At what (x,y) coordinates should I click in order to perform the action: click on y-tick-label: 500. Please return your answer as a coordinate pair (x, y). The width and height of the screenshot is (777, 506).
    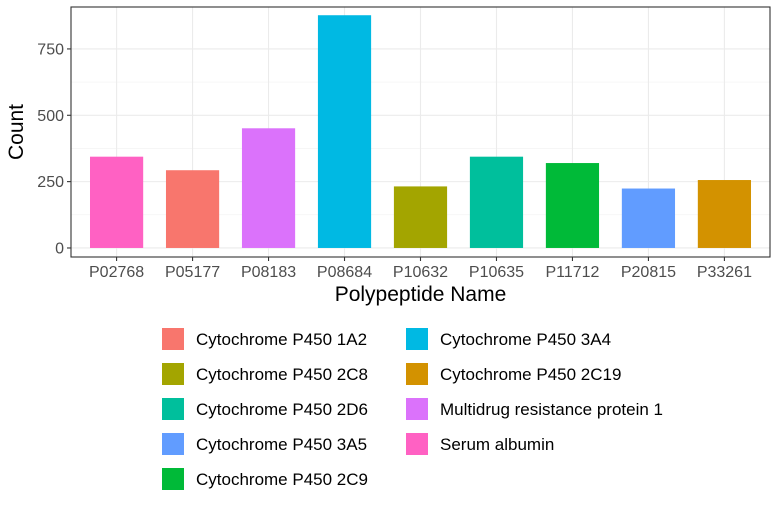
    Looking at the image, I should click on (50, 116).